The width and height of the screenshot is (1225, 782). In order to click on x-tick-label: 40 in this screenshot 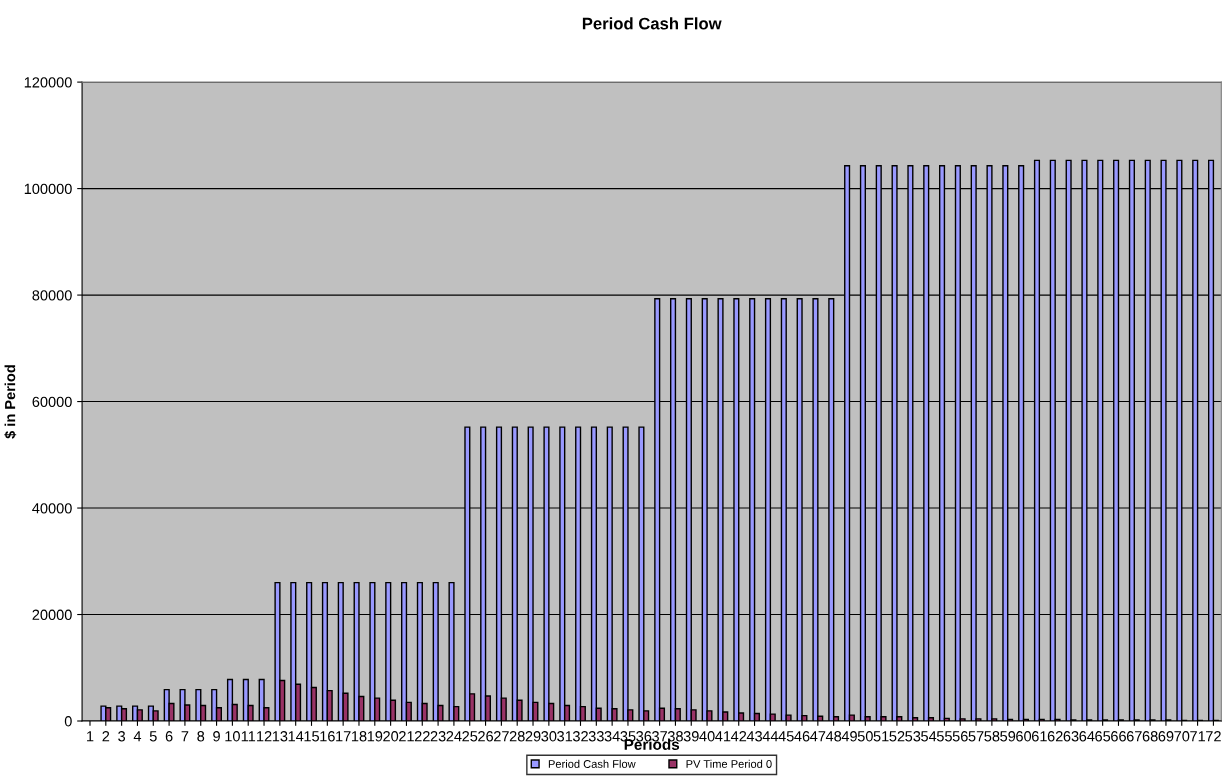, I will do `click(707, 736)`.